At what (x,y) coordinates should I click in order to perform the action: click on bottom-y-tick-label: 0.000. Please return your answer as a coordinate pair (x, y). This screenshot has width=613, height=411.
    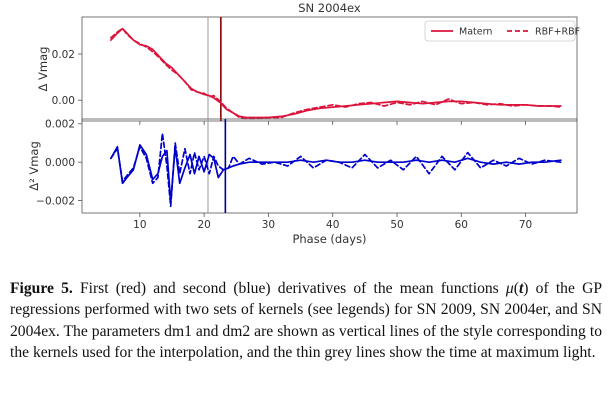
    Looking at the image, I should click on (60, 163).